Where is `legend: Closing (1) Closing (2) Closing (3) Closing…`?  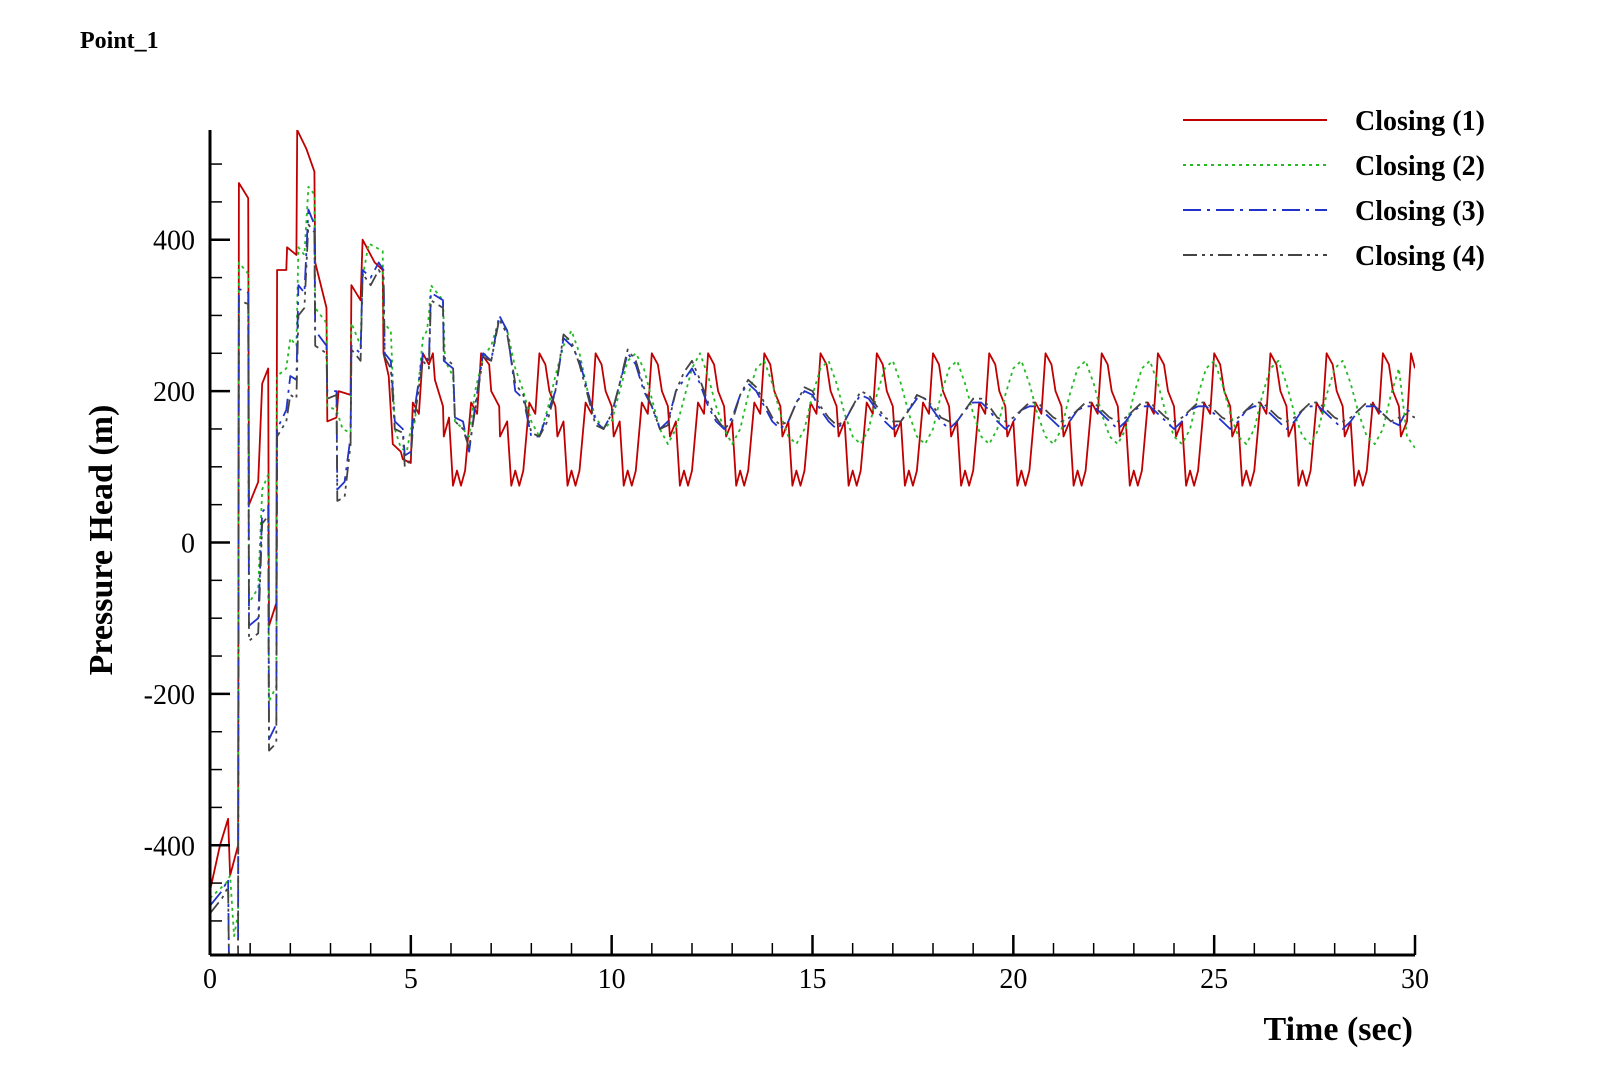 legend: Closing (1) Closing (2) Closing (3) Closing… is located at coordinates (1334, 189).